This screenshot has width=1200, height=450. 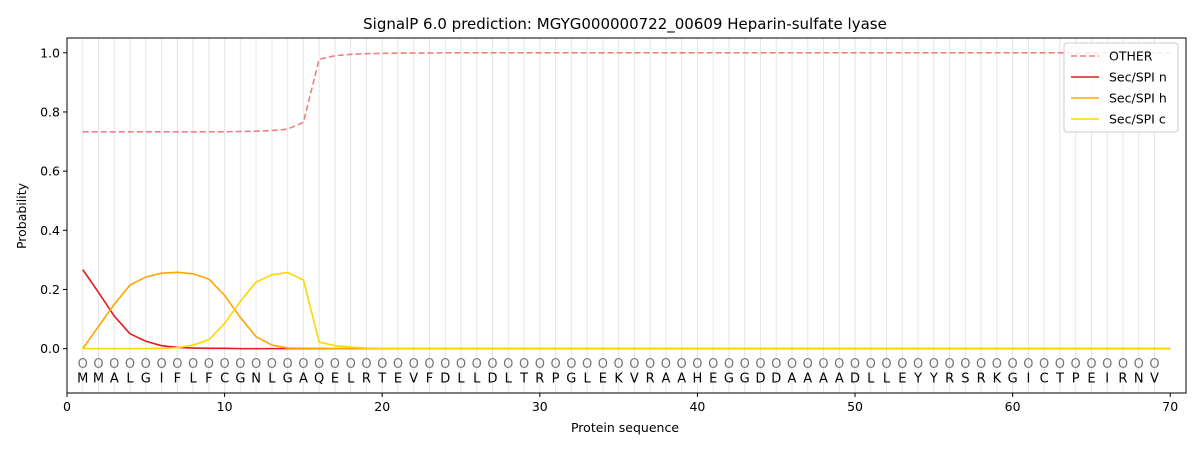 I want to click on x-tick-label: 50, so click(x=855, y=406).